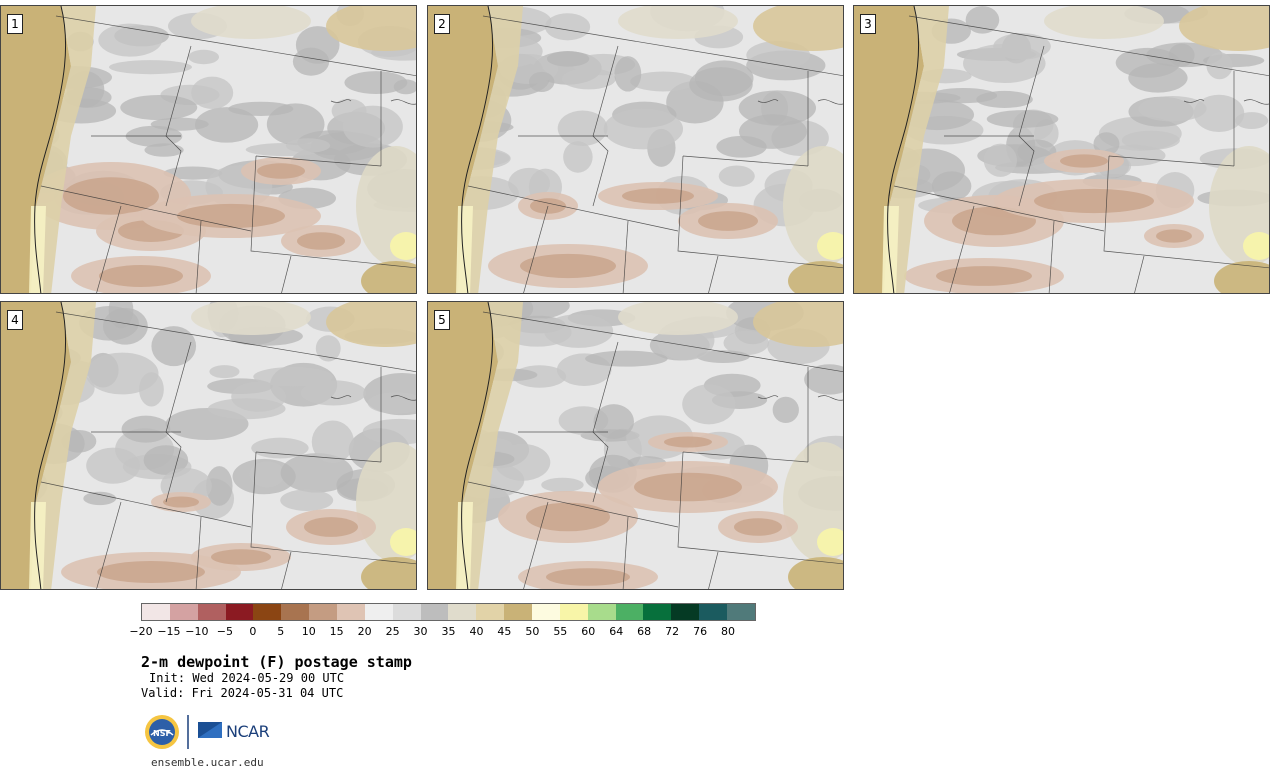 Image resolution: width=1280 pixels, height=773 pixels. I want to click on colorbar-tick-label: 60, so click(588, 631).